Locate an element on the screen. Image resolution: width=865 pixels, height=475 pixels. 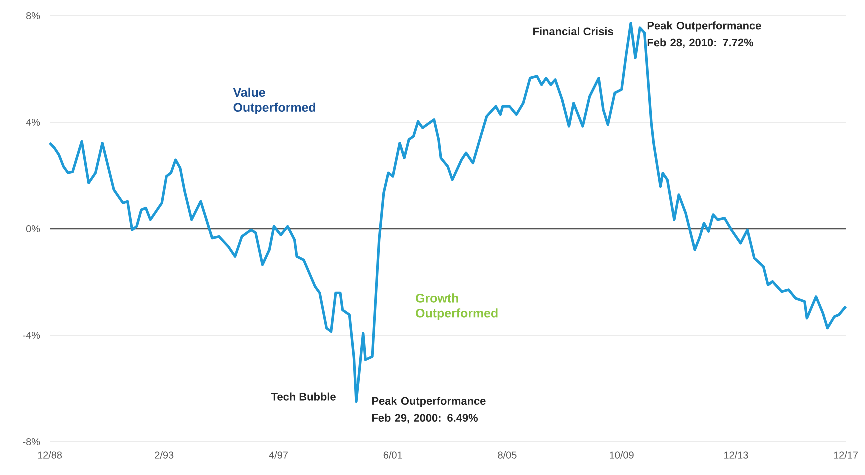
annotation: Value Outperformed is located at coordinates (274, 101).